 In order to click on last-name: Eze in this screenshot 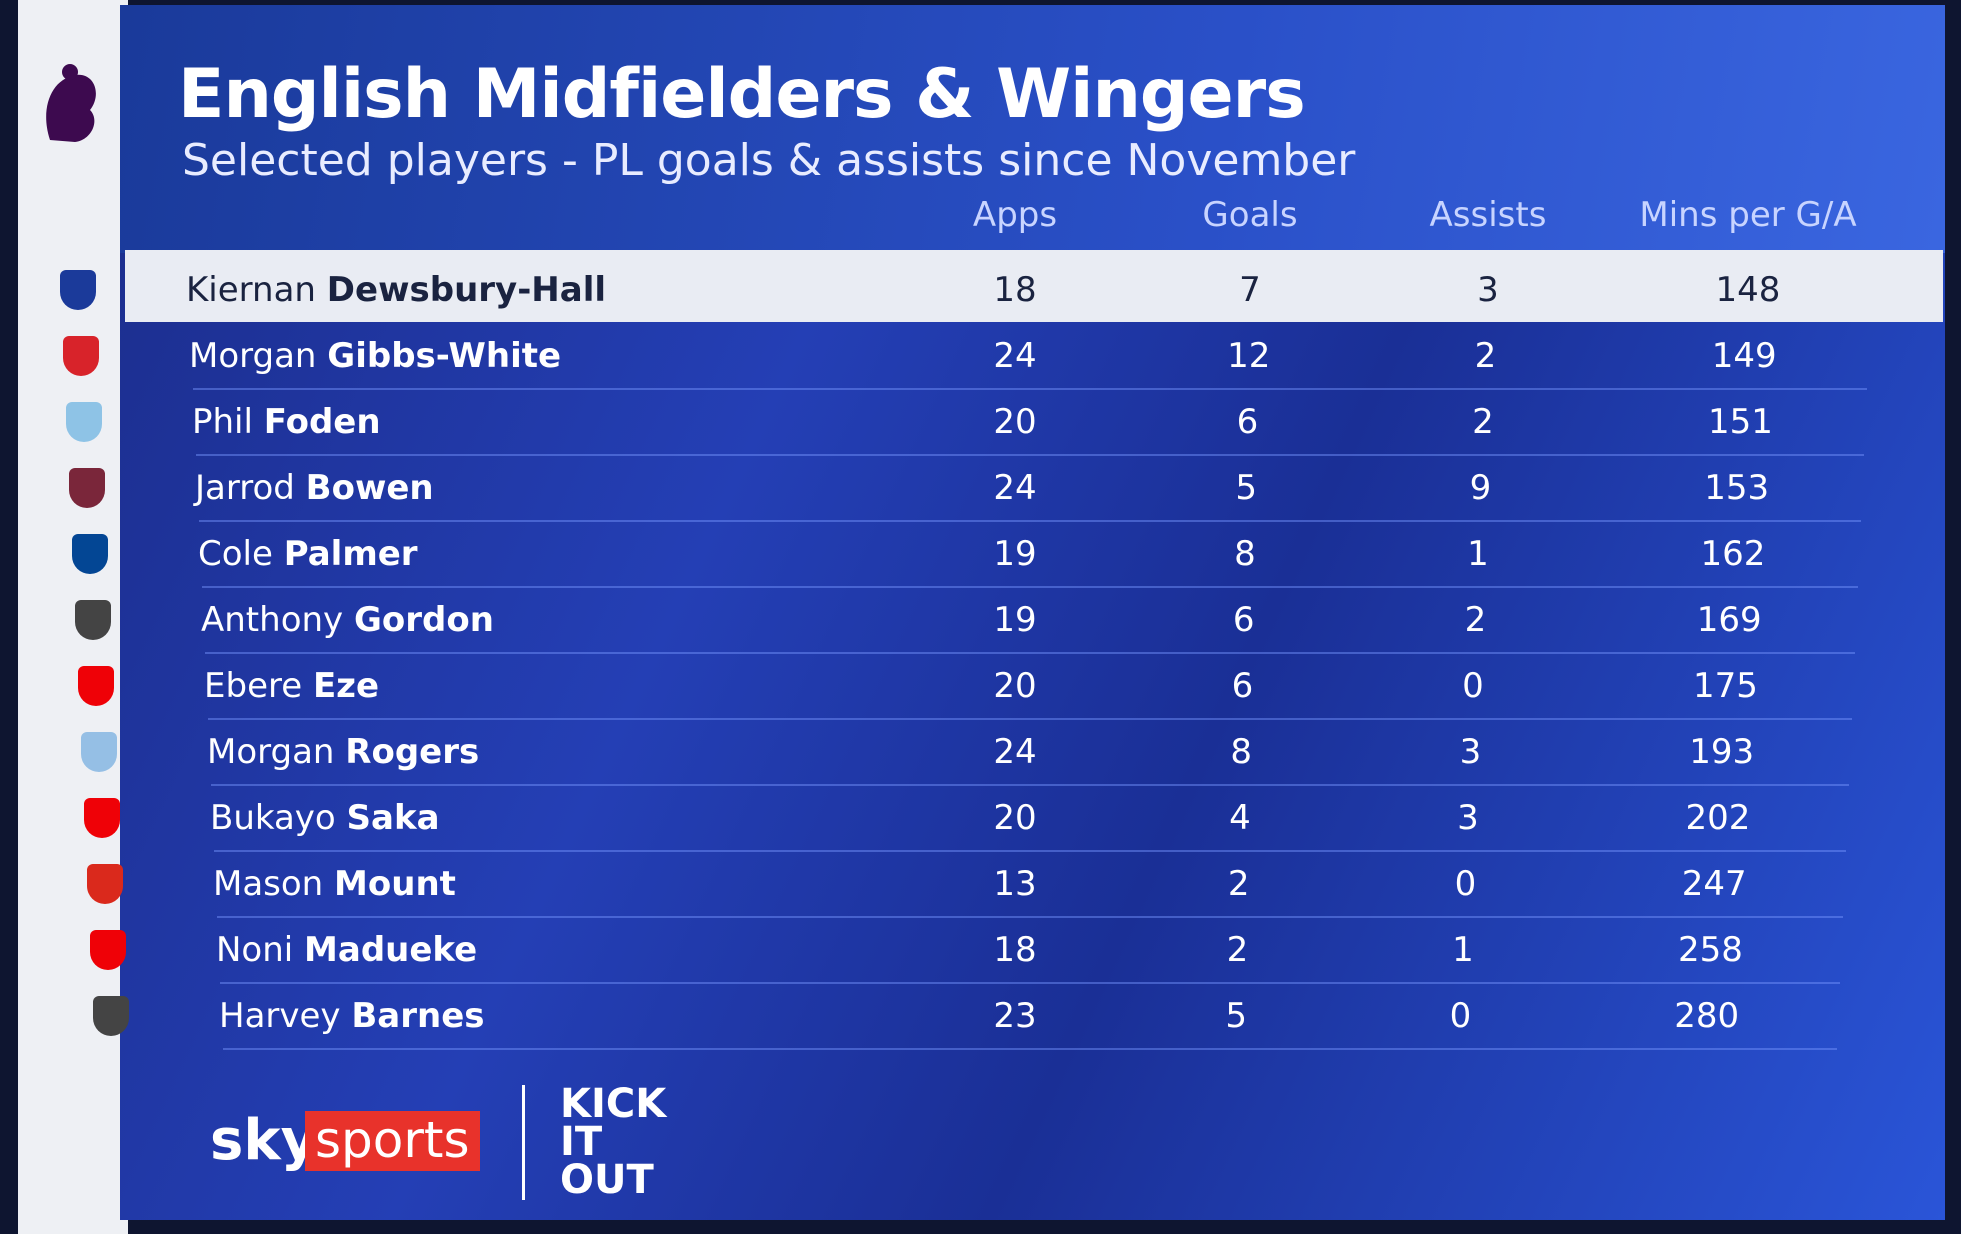, I will do `click(346, 686)`.